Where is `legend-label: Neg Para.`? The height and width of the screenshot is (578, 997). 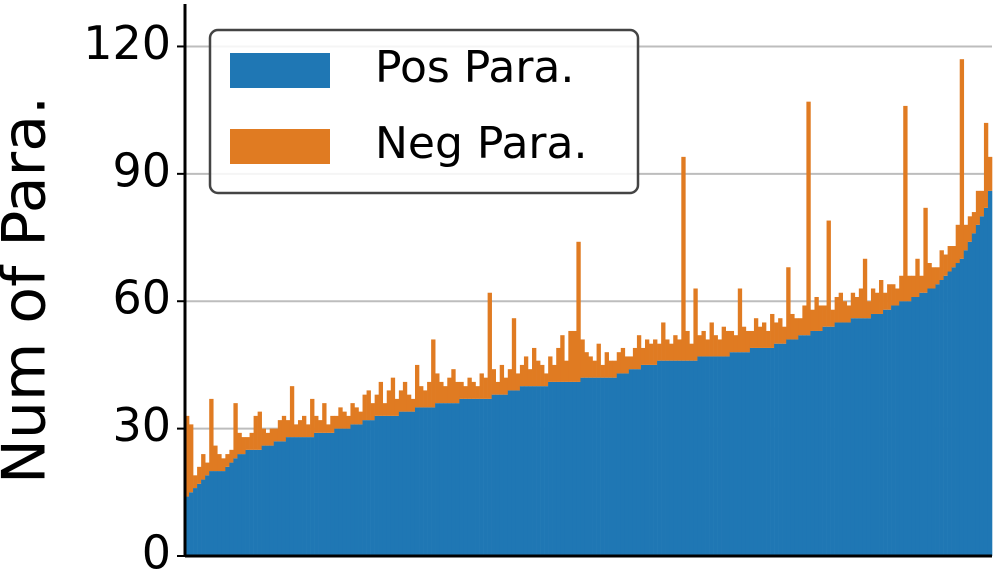 legend-label: Neg Para. is located at coordinates (481, 143).